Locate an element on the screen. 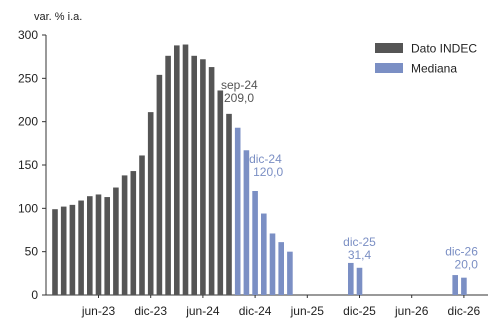 The image size is (501, 323). y-tick-label: 300 is located at coordinates (28, 35).